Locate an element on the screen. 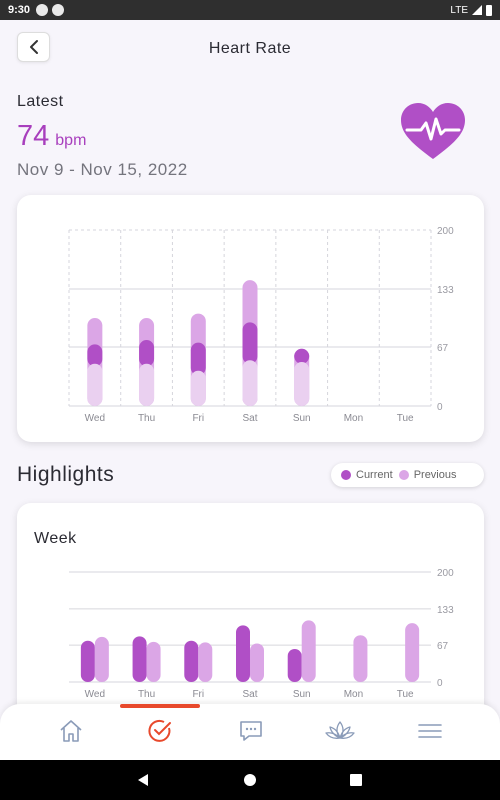  check-circle-icon is located at coordinates (159, 730).